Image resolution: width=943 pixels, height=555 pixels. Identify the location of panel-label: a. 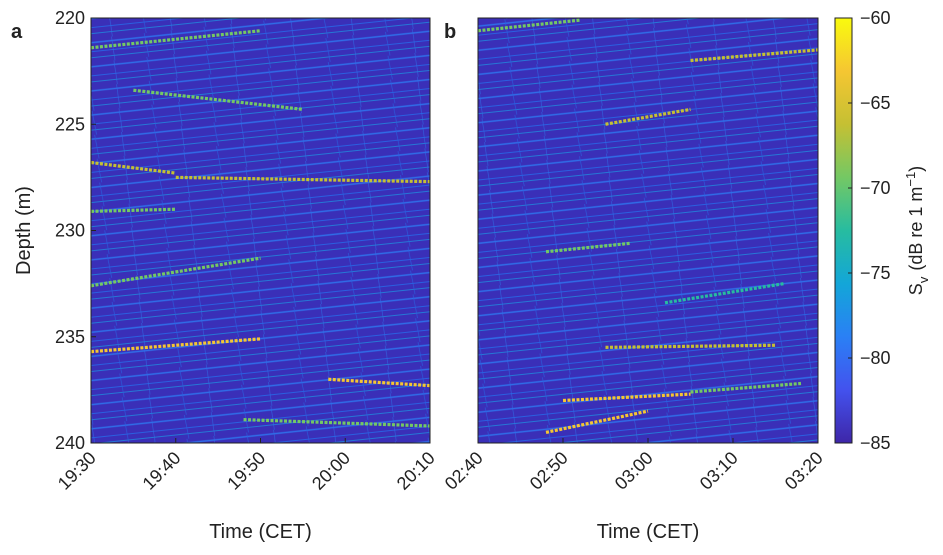
(17, 32).